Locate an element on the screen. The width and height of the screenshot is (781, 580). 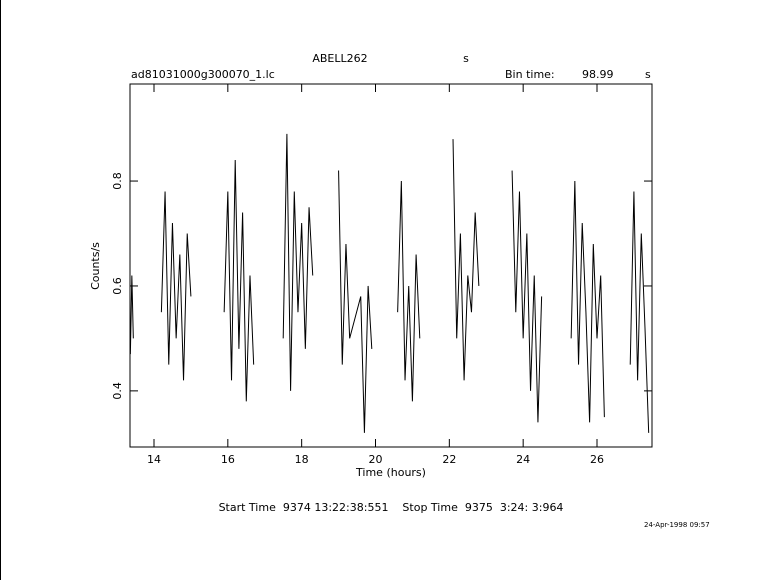
date-stamp: 24-Apr-1998 09:57 is located at coordinates (677, 525).